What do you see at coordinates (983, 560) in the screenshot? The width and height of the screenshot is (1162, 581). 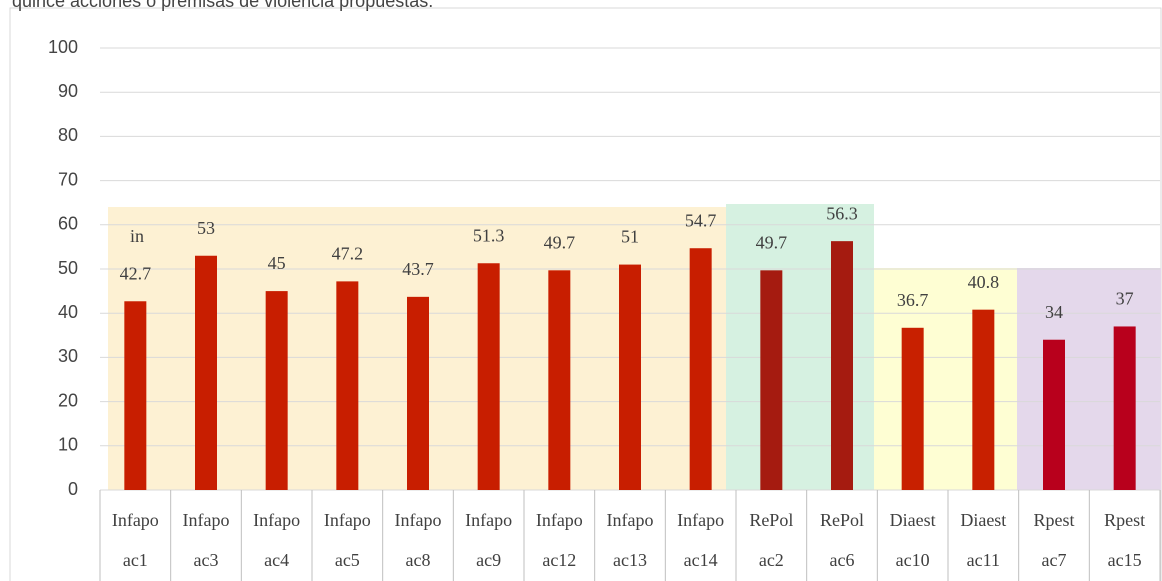 I see `x-tick-label: ac11` at bounding box center [983, 560].